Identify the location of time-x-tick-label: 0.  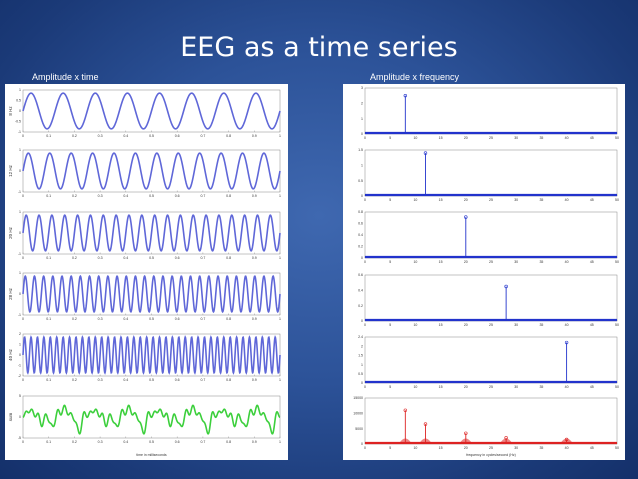
(23, 196).